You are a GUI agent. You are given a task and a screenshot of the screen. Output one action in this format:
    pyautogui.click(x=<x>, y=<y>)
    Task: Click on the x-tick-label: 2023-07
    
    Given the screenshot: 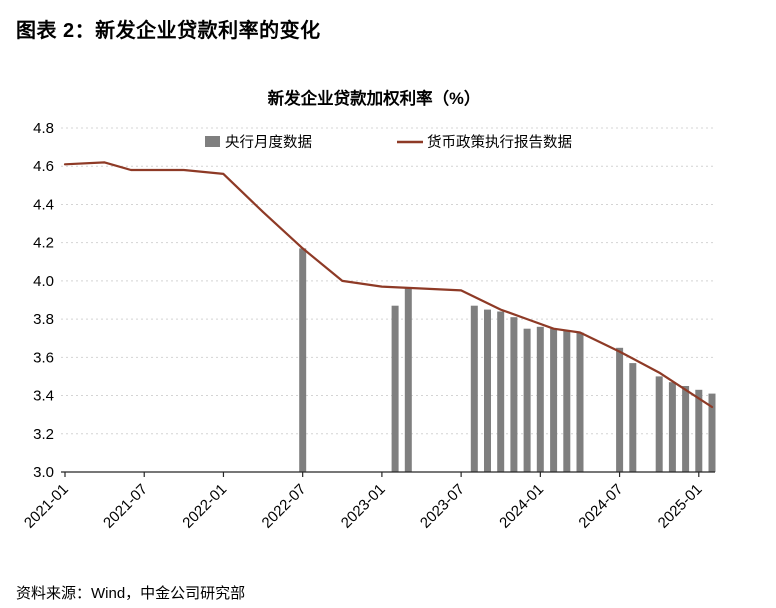 What is the action you would take?
    pyautogui.click(x=442, y=506)
    